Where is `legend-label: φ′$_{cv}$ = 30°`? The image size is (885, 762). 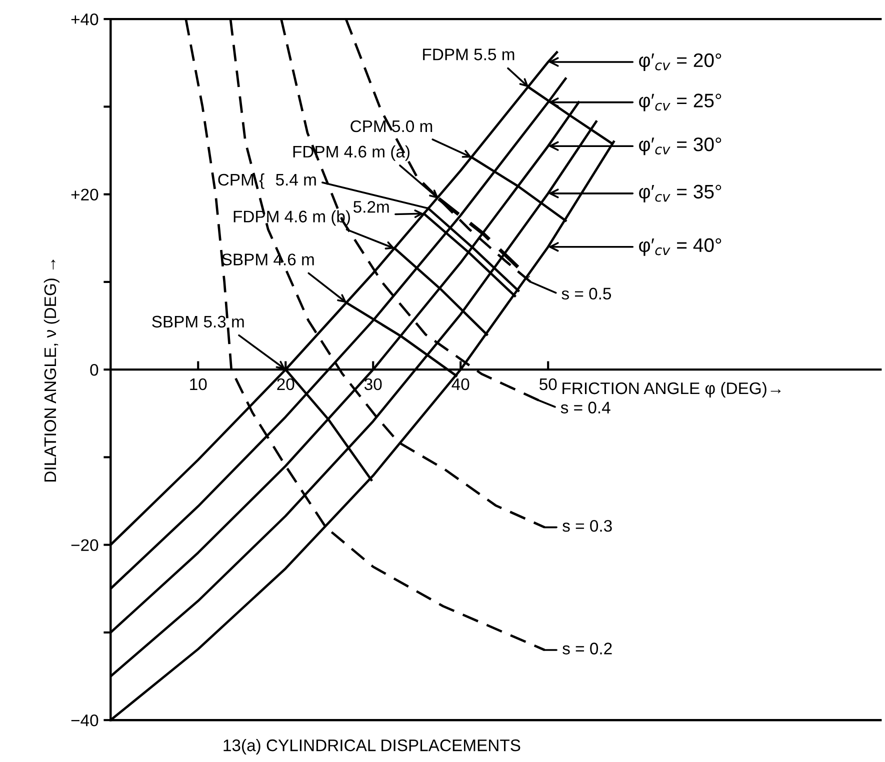
legend-label: φ′$_{cv}$ = 30° is located at coordinates (680, 146).